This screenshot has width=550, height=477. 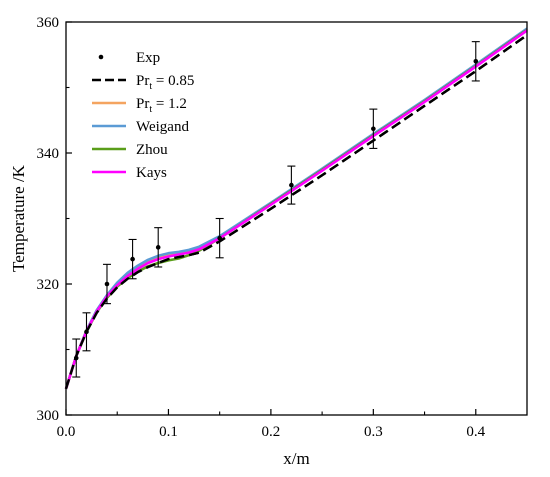 I want to click on x-axis-title: x/m, so click(x=296, y=458).